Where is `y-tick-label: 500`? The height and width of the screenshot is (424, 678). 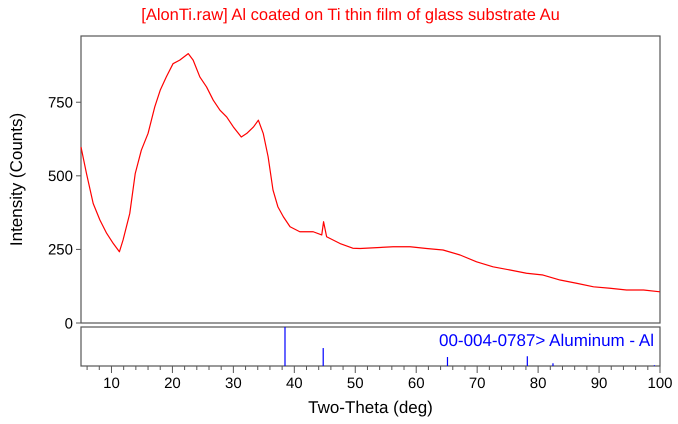
y-tick-label: 500 is located at coordinates (60, 177).